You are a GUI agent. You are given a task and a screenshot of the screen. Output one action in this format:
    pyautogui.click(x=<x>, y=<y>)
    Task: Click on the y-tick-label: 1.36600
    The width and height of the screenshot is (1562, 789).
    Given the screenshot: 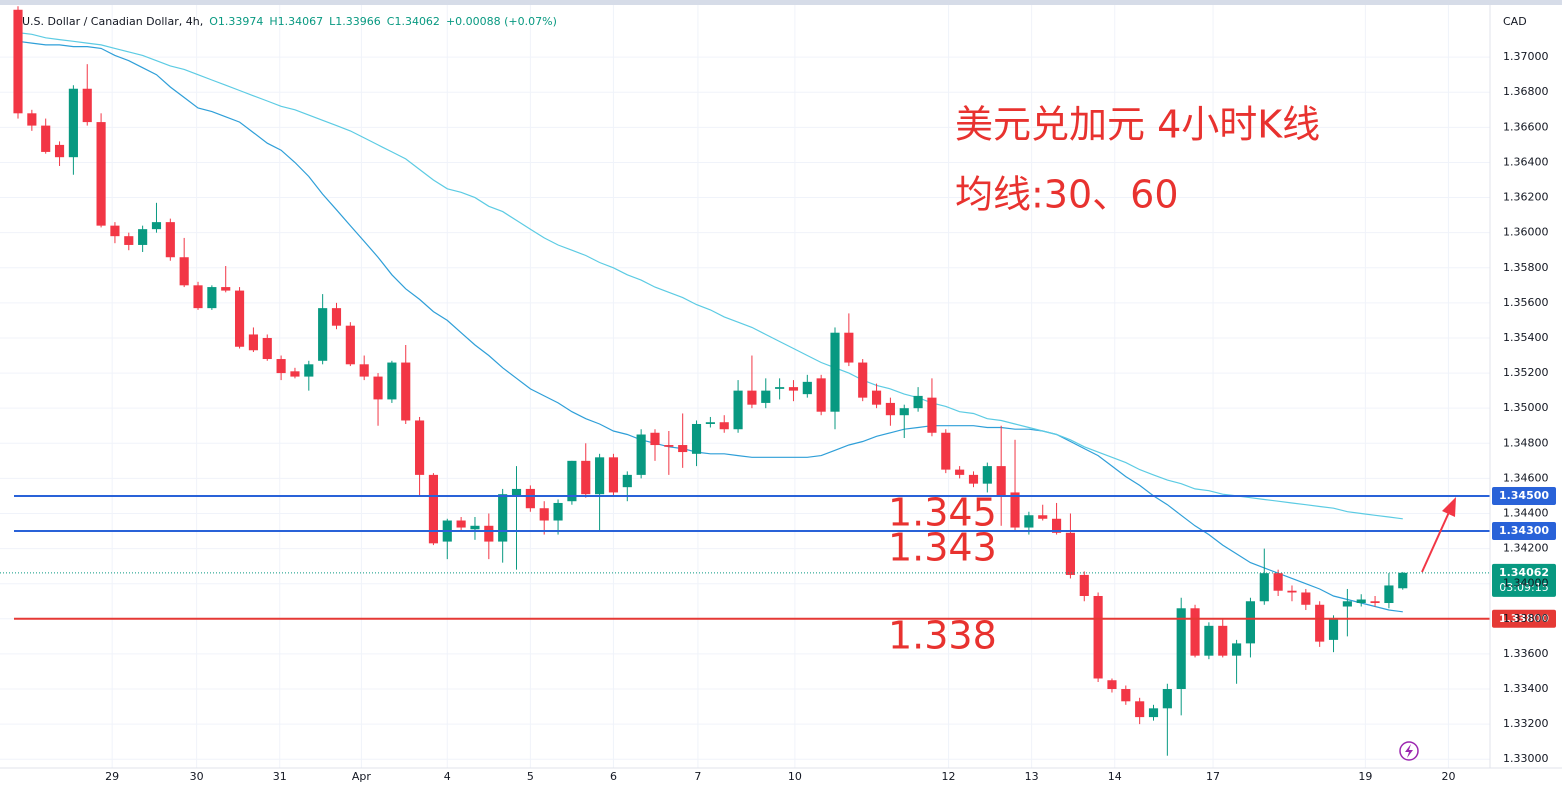 What is the action you would take?
    pyautogui.click(x=1526, y=126)
    